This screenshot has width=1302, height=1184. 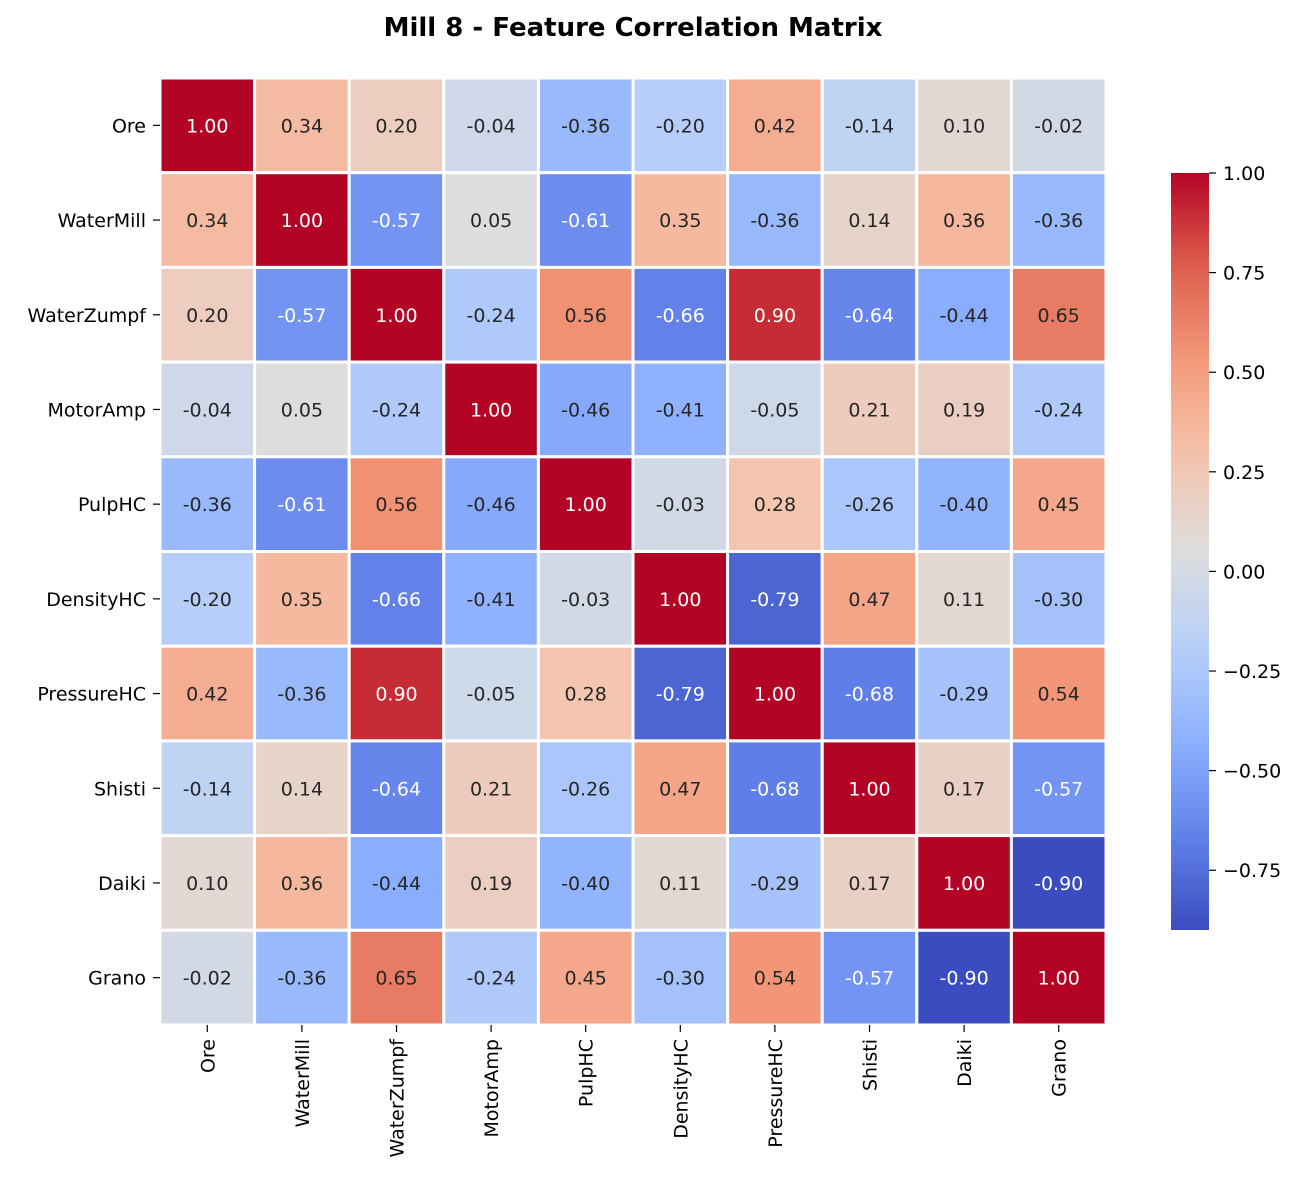 I want to click on heatmap-cell-Grano-DensityHC, so click(x=680, y=977).